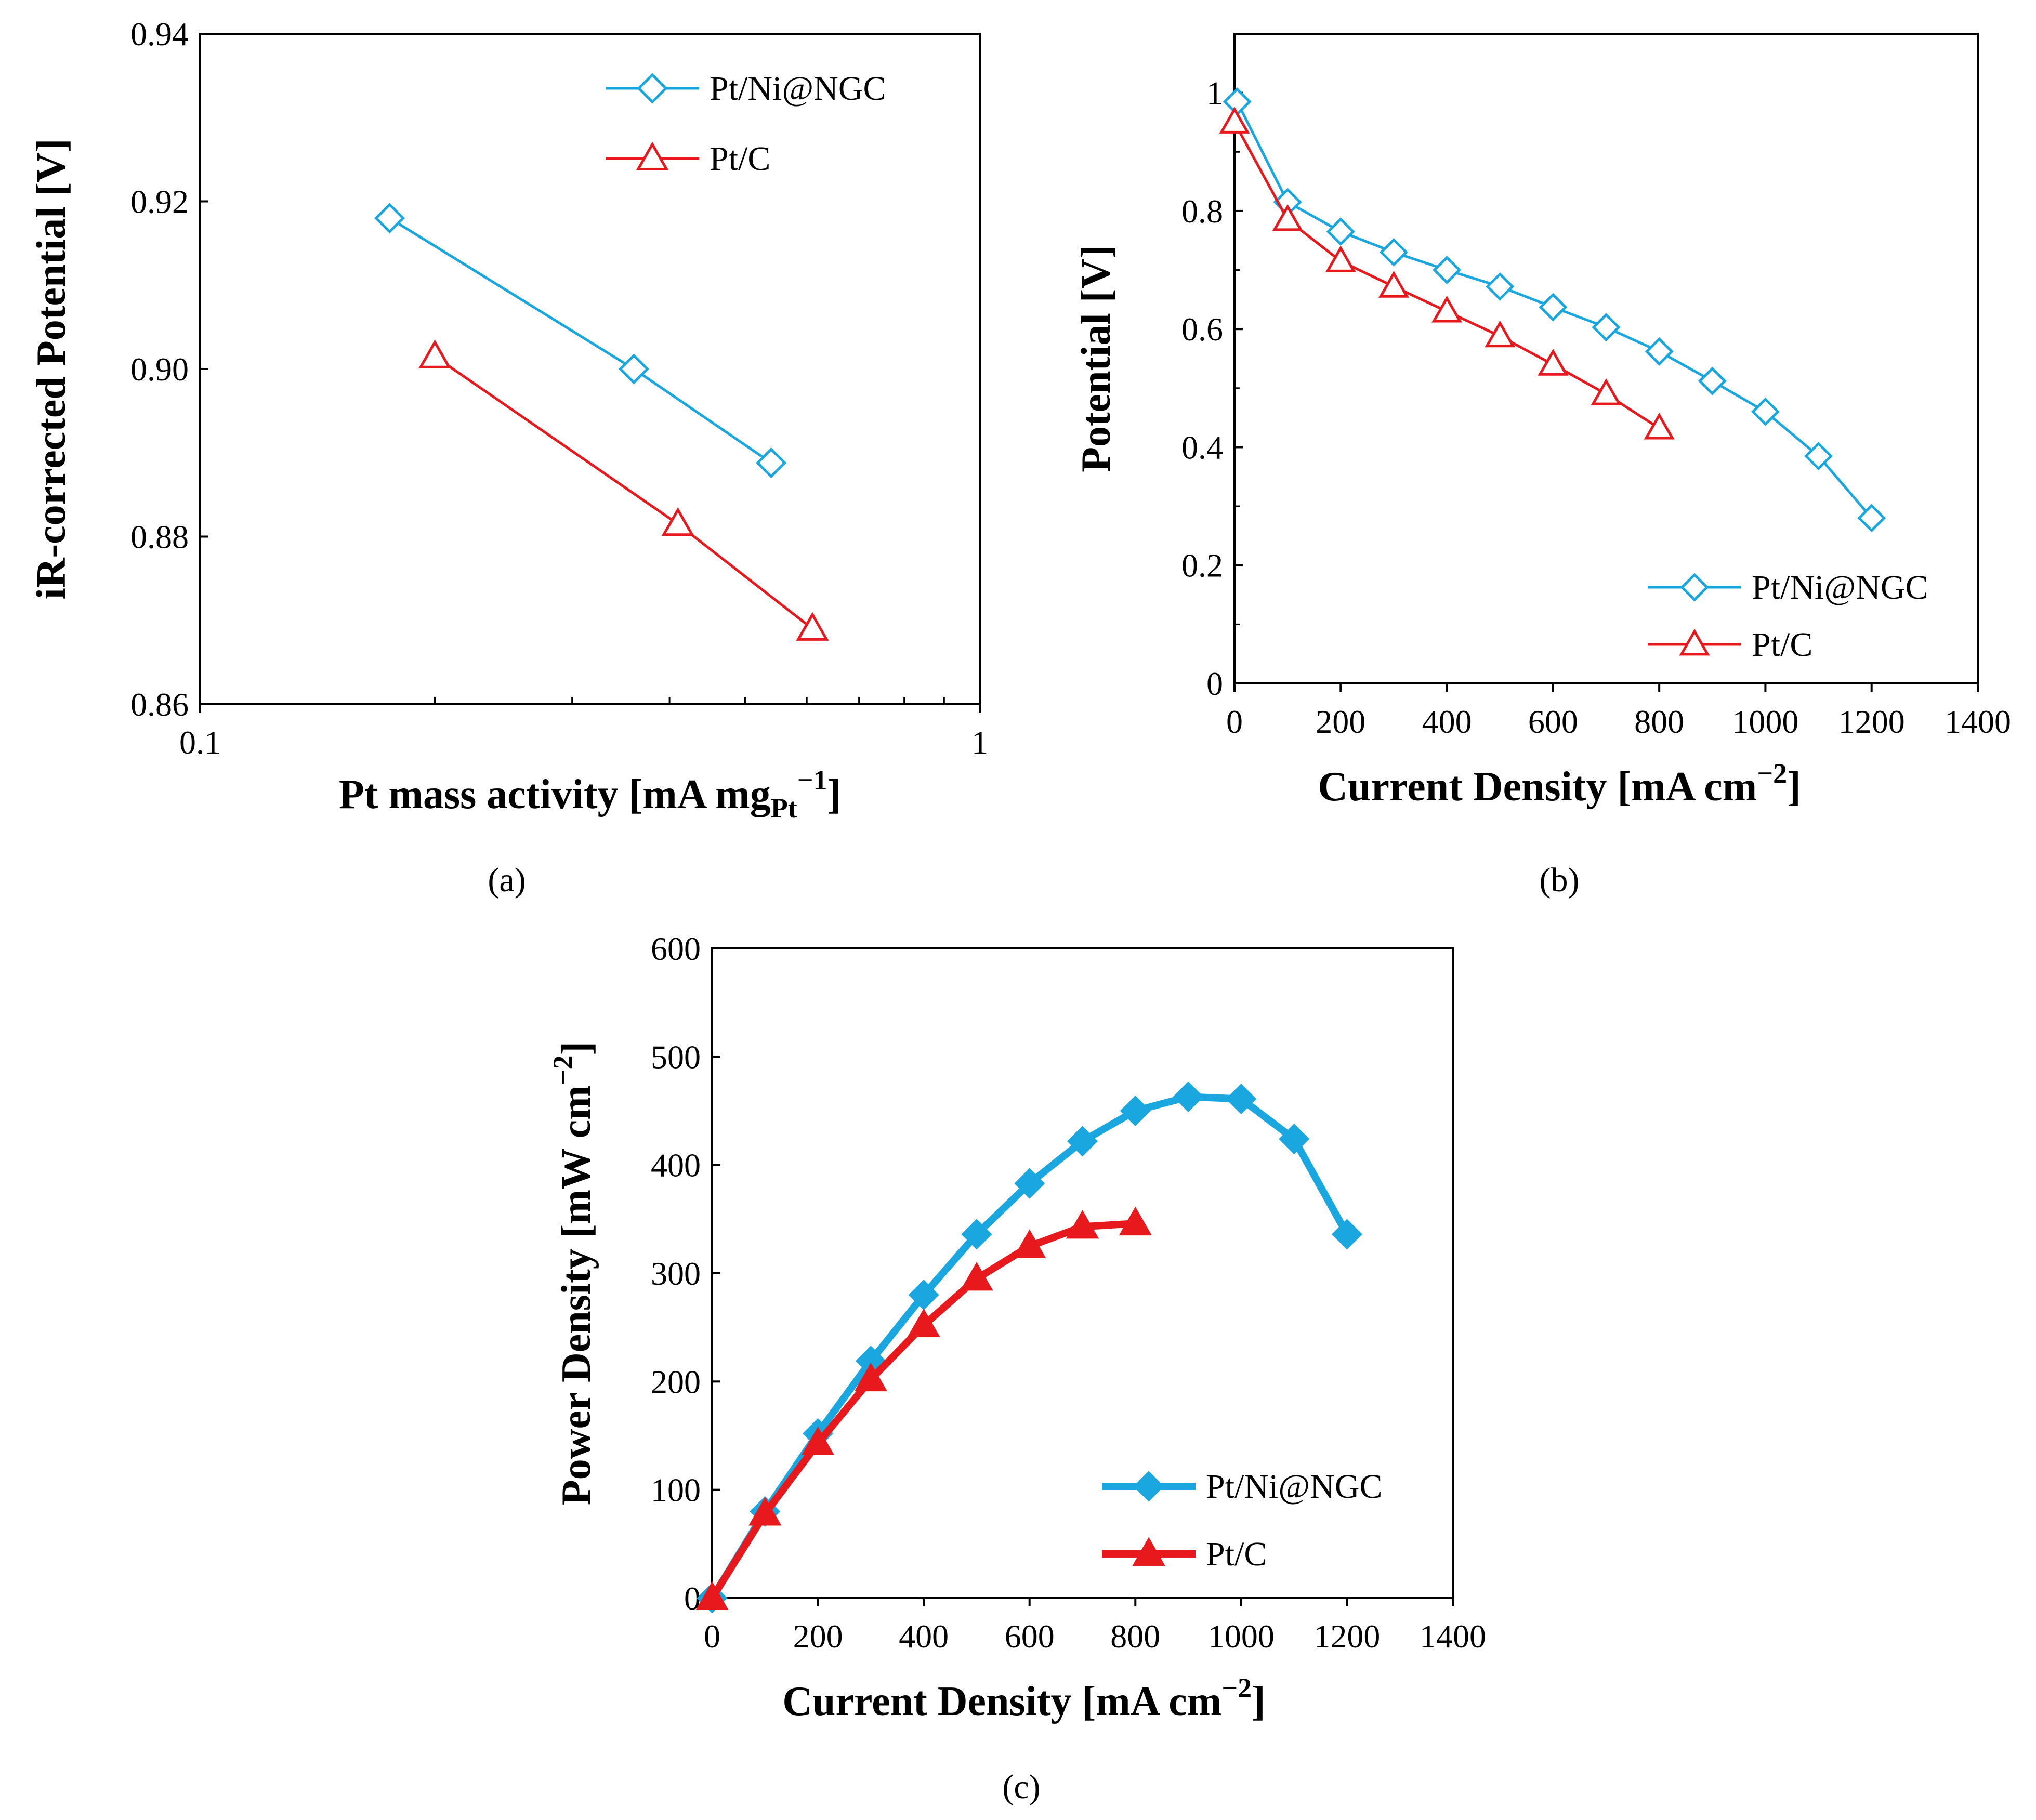  What do you see at coordinates (676, 948) in the screenshot?
I see `panel-c-y-tick-label: 600` at bounding box center [676, 948].